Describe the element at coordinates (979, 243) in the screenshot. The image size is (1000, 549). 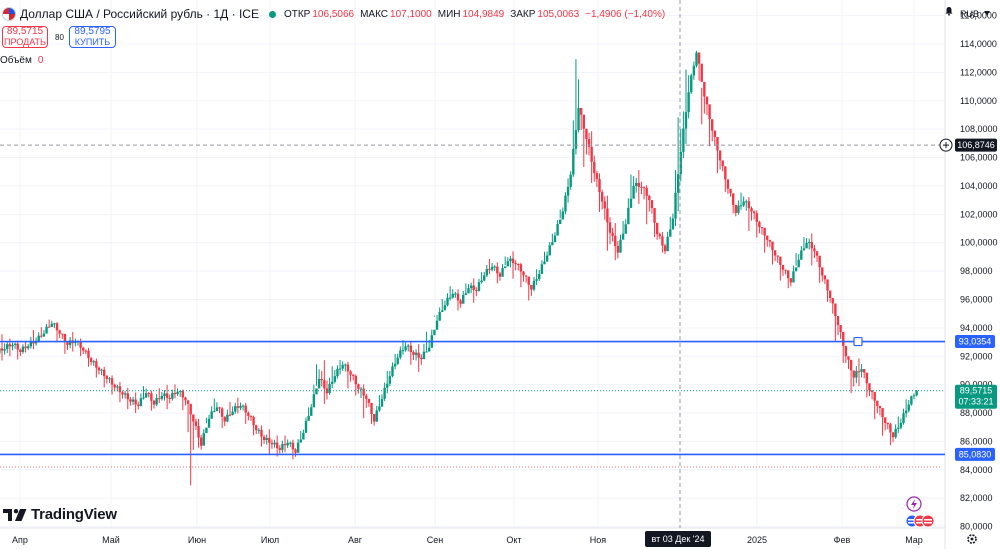
I see `price-tick-label: 100,0000` at that location.